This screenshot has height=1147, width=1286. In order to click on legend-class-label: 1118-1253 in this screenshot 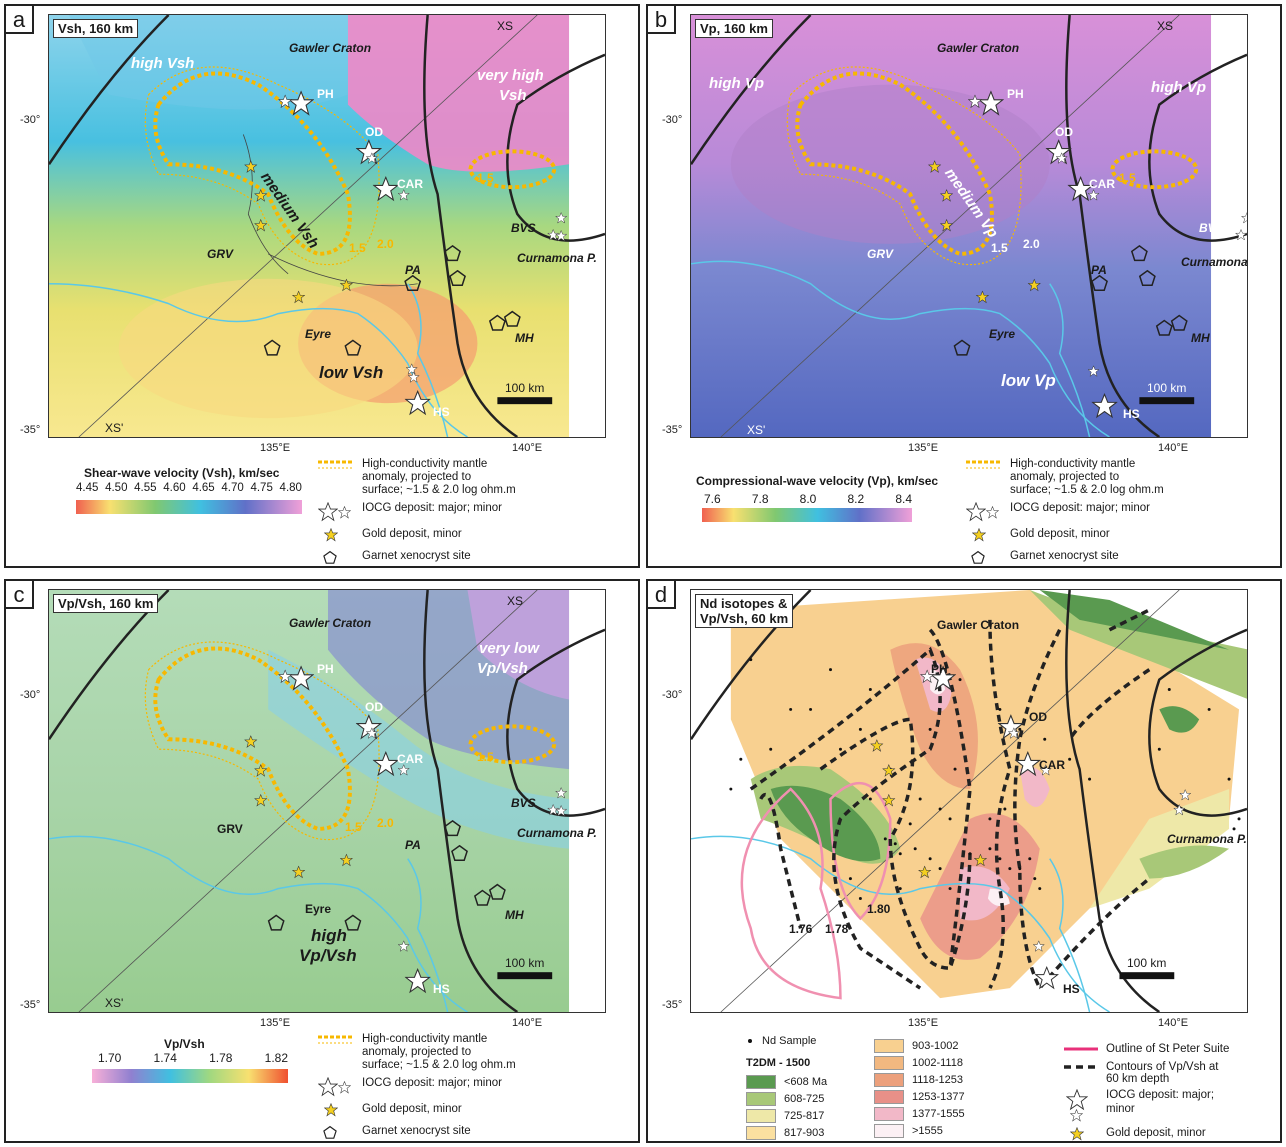, I will do `click(937, 1080)`.